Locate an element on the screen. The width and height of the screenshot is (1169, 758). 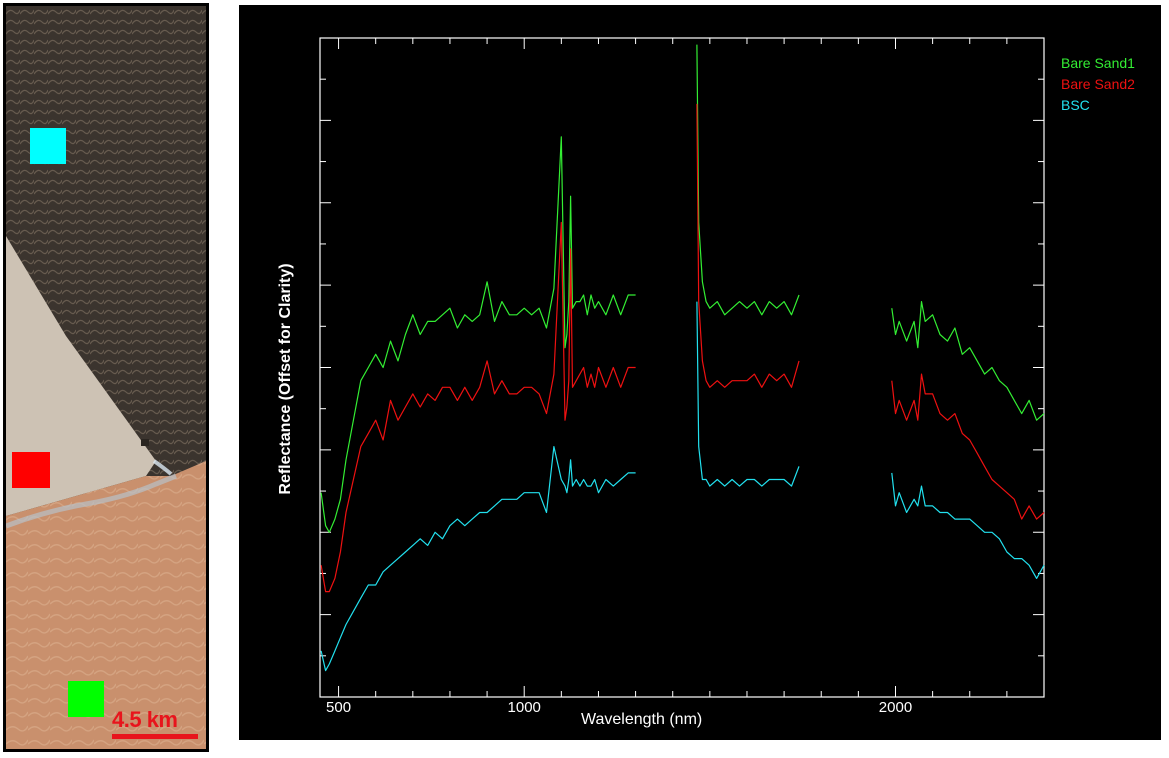
x-axis-label: Wavelength (nm) is located at coordinates (642, 719).